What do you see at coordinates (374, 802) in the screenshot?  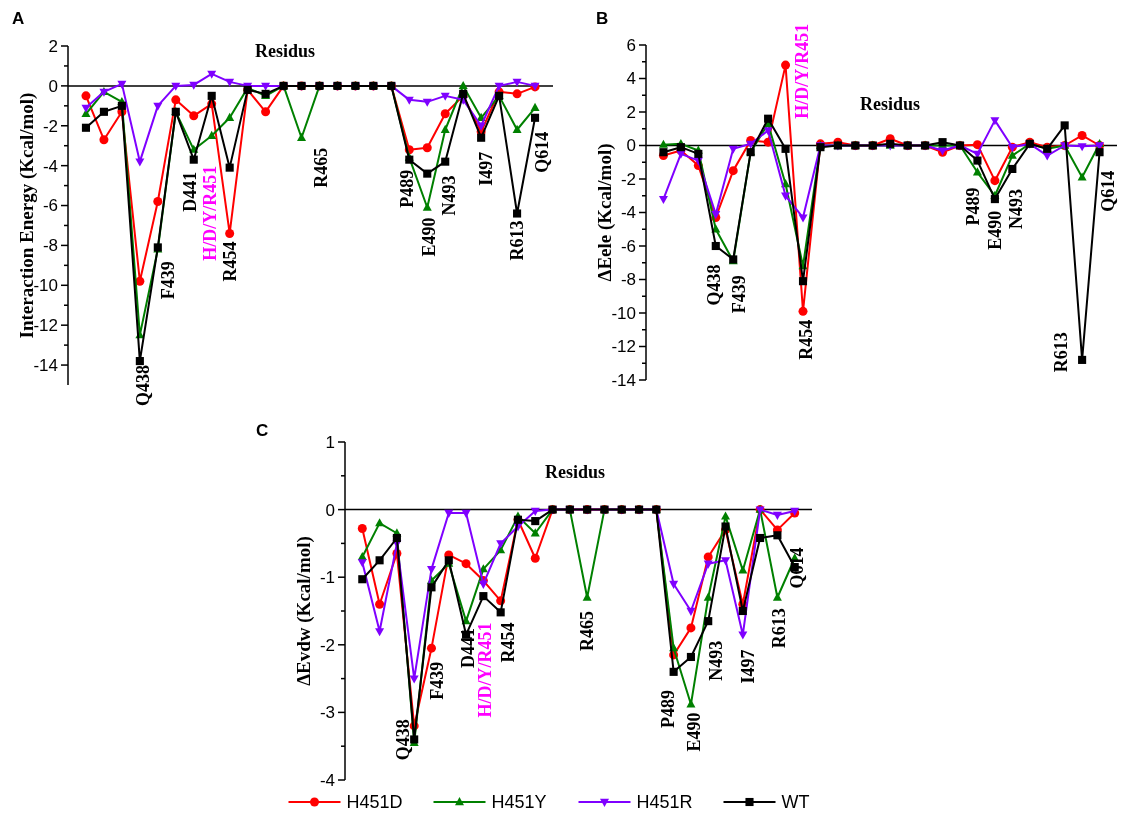 I see `legend-label: H451D` at bounding box center [374, 802].